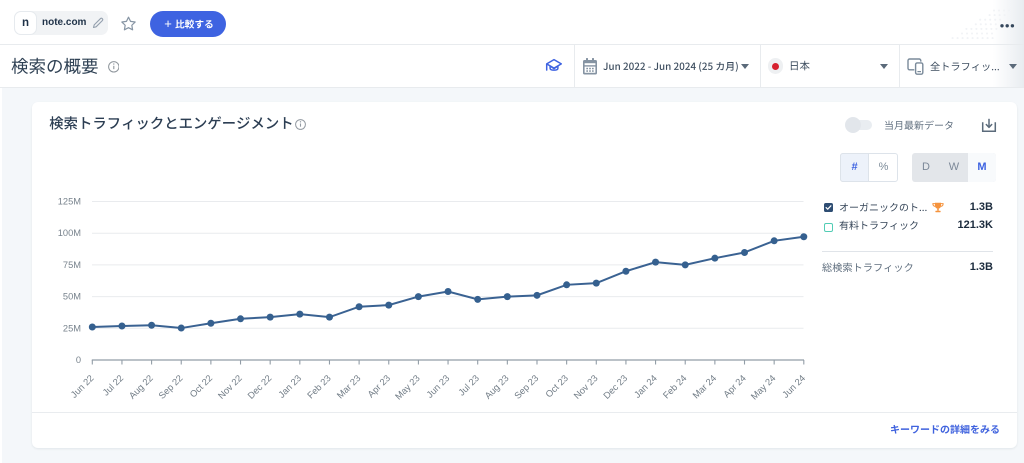 This screenshot has height=463, width=1024. Describe the element at coordinates (645, 386) in the screenshot. I see `svg-text: Jan 24` at that location.